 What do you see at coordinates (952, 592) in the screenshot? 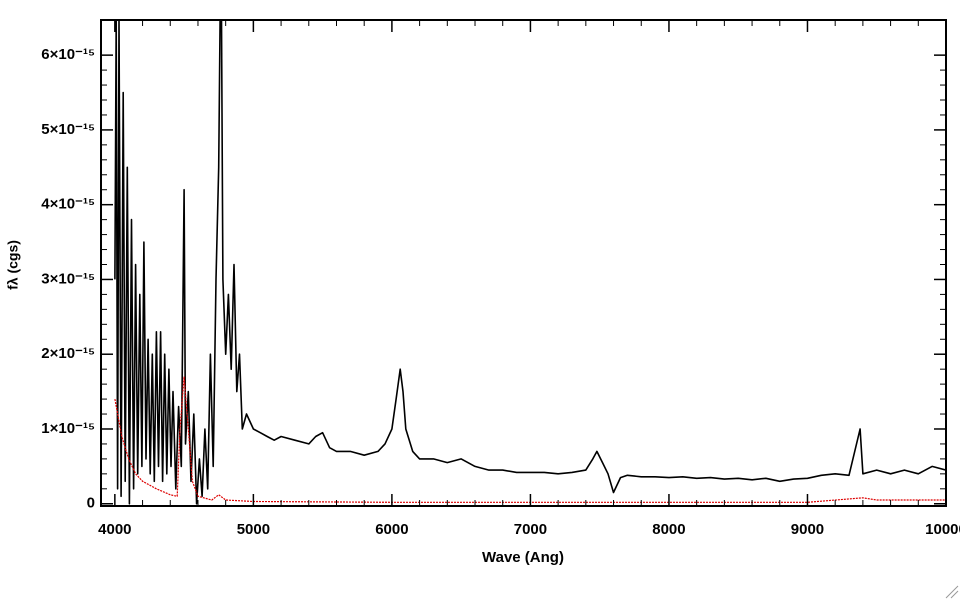
I see `resize-grip` at bounding box center [952, 592].